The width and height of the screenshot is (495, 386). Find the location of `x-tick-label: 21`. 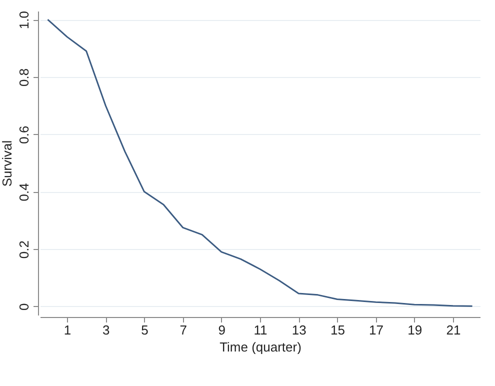

x-tick-label: 21 is located at coordinates (453, 330).